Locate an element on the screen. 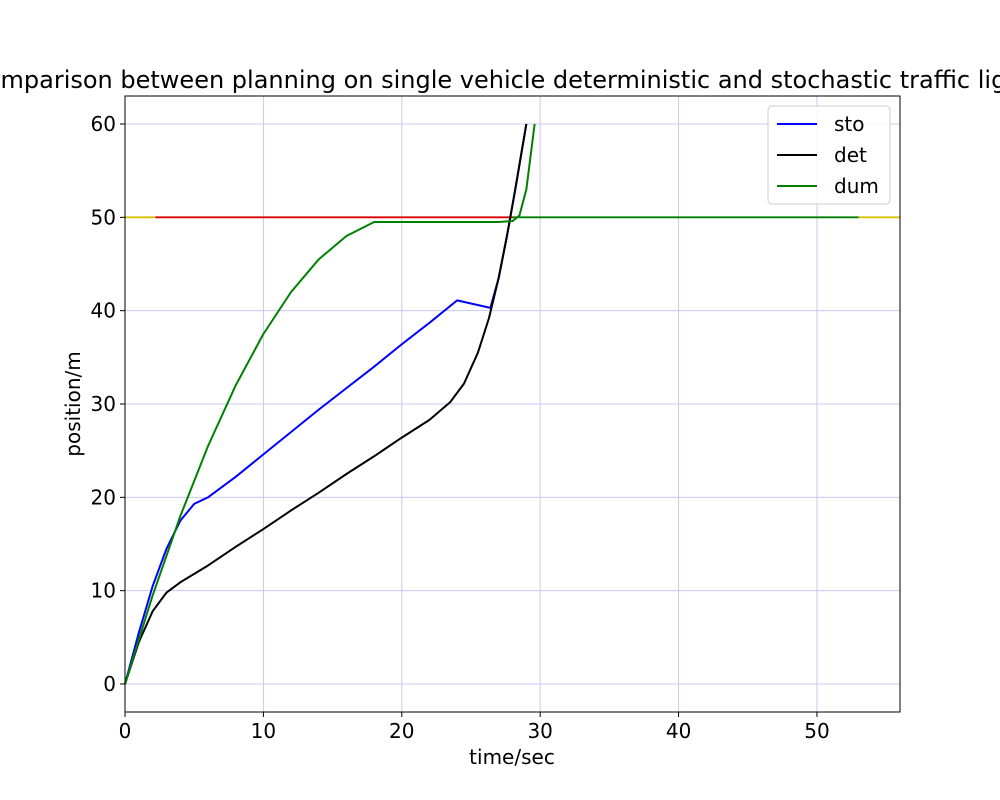 The image size is (1000, 800). y-tick-label: 60 is located at coordinates (103, 124).